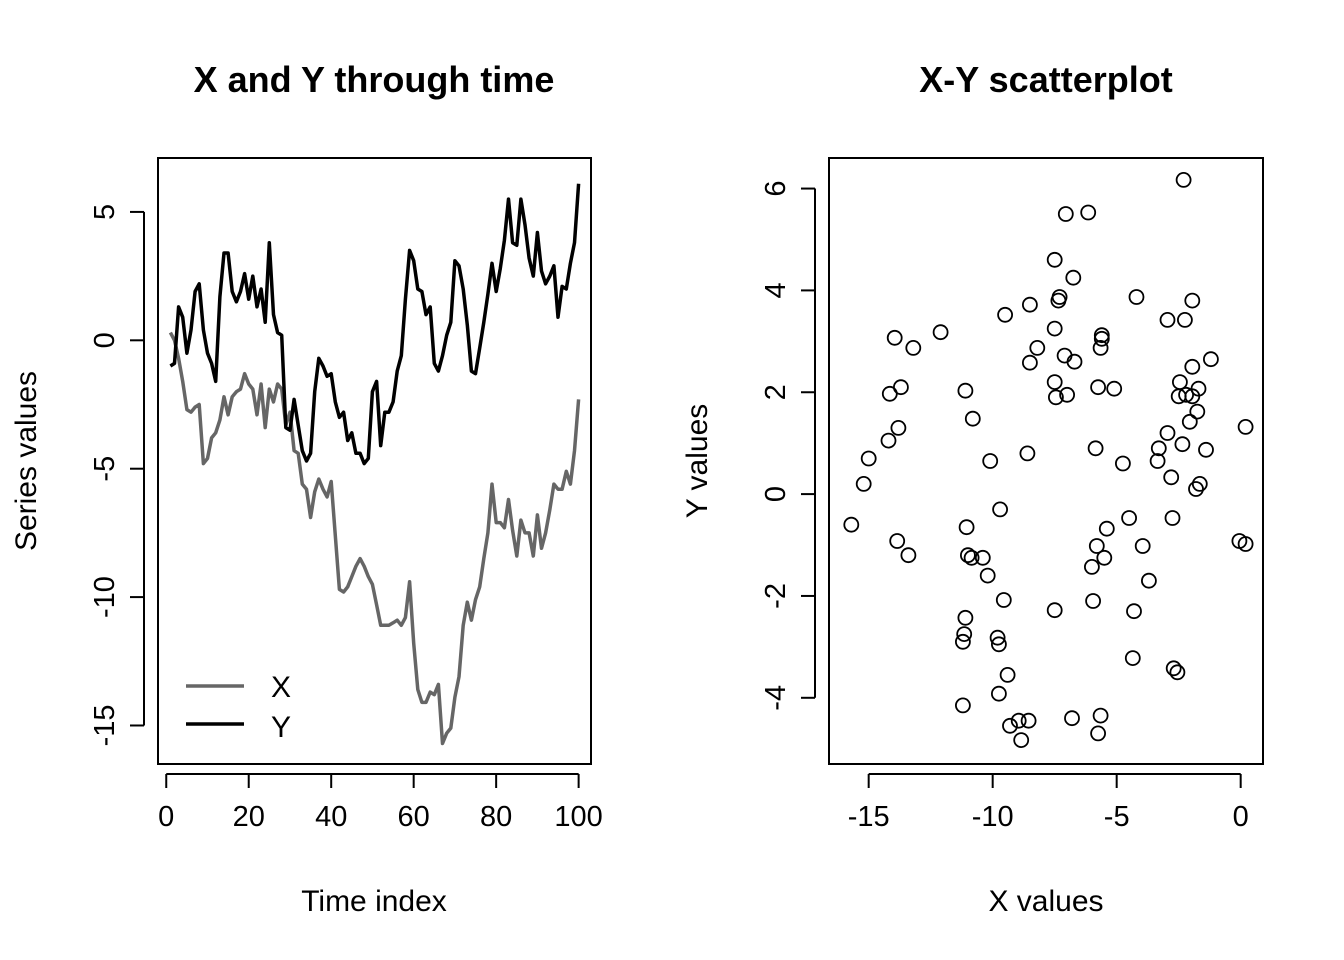 Image resolution: width=1344 pixels, height=960 pixels. What do you see at coordinates (776, 290) in the screenshot?
I see `y-tick-label: 4` at bounding box center [776, 290].